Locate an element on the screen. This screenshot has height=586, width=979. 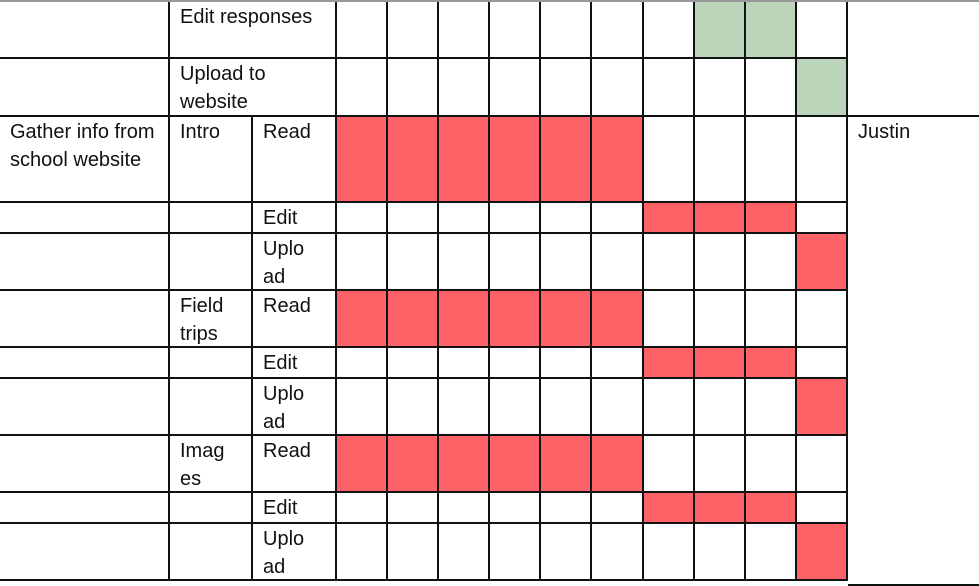
owner-cell: Justin is located at coordinates (913, 351).